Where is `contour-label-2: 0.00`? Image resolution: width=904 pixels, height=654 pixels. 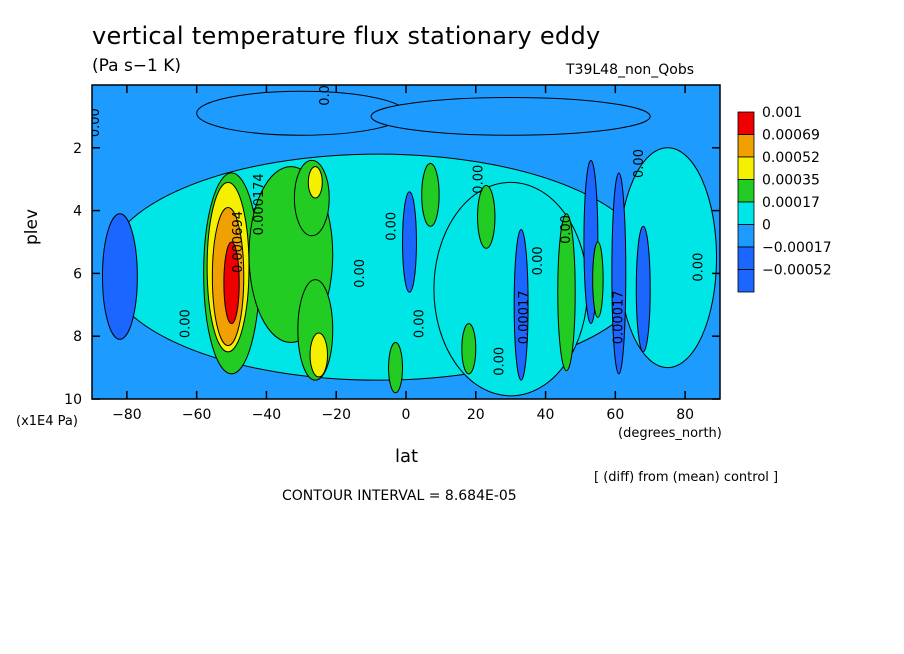 contour-label-2: 0.00 is located at coordinates (639, 163).